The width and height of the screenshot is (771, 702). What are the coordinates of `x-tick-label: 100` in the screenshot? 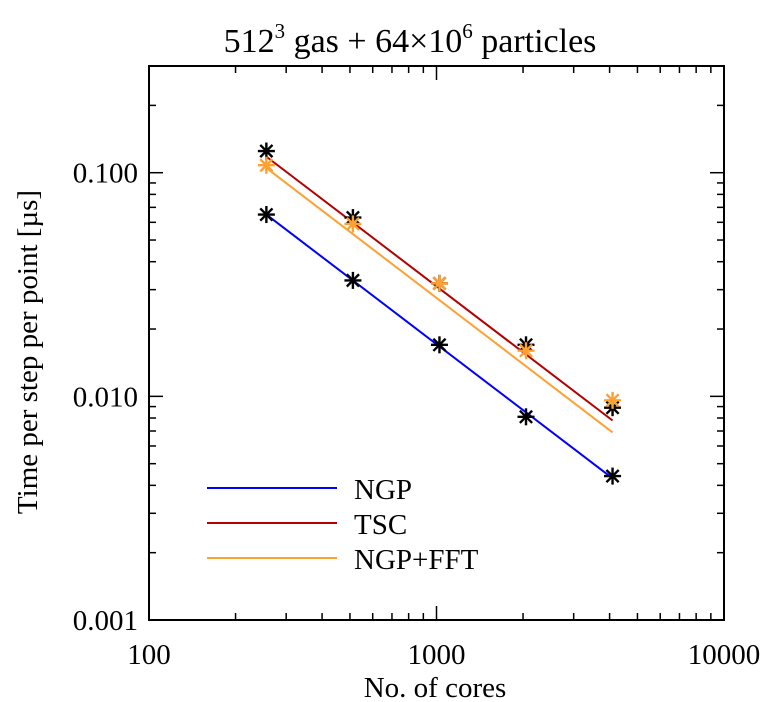 It's located at (149, 655).